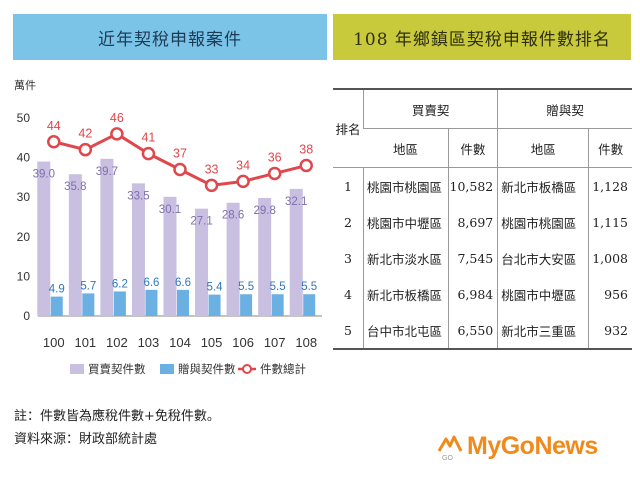 Image resolution: width=640 pixels, height=480 pixels. Describe the element at coordinates (405, 258) in the screenshot. I see `sale-region-cell: 新北市淡水區` at that location.